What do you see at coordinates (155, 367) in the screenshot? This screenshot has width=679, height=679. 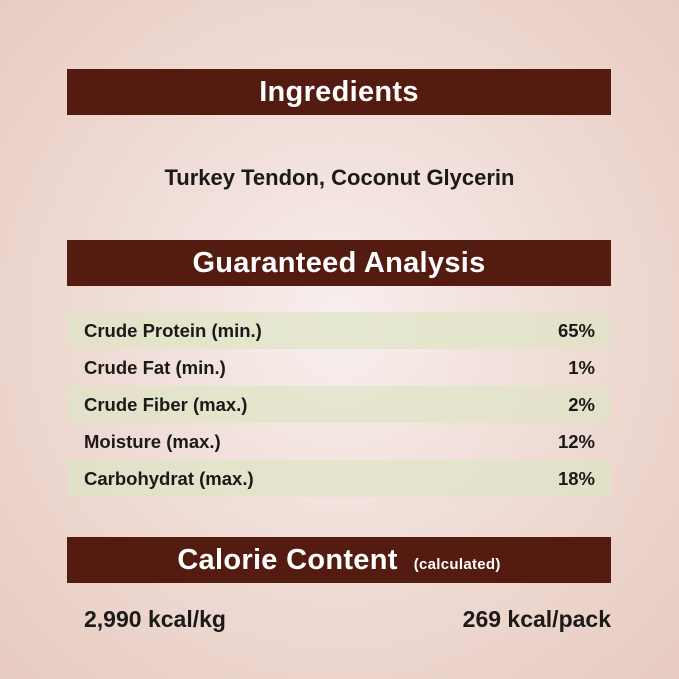 I see `row-label: Crude Fat (min.)` at bounding box center [155, 367].